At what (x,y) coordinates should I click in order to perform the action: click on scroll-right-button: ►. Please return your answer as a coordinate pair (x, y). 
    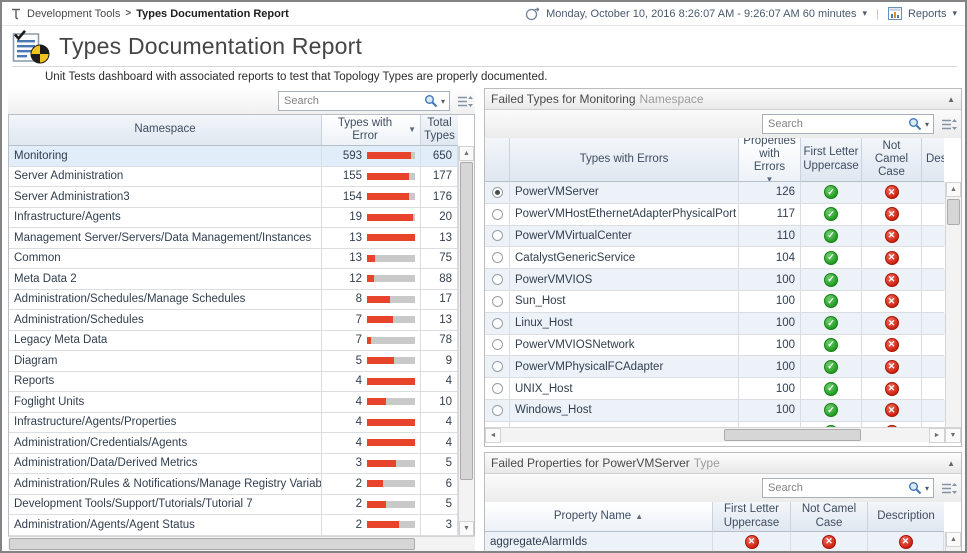
    Looking at the image, I should click on (937, 435).